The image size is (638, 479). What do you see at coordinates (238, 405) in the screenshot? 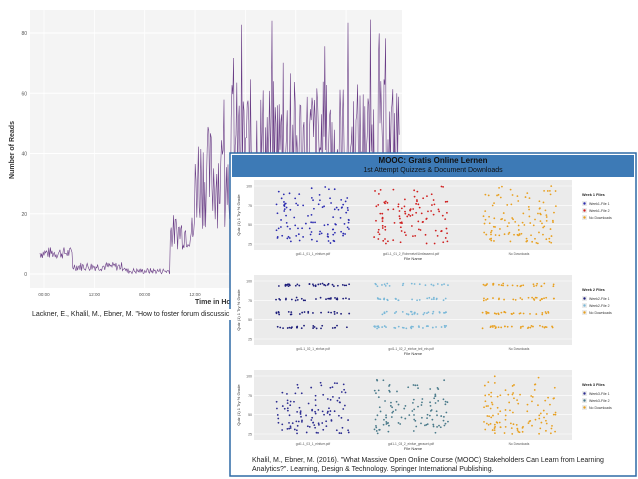
I see `mooc-y-label: Quiz (1) 1 Try % Grade` at bounding box center [238, 405].